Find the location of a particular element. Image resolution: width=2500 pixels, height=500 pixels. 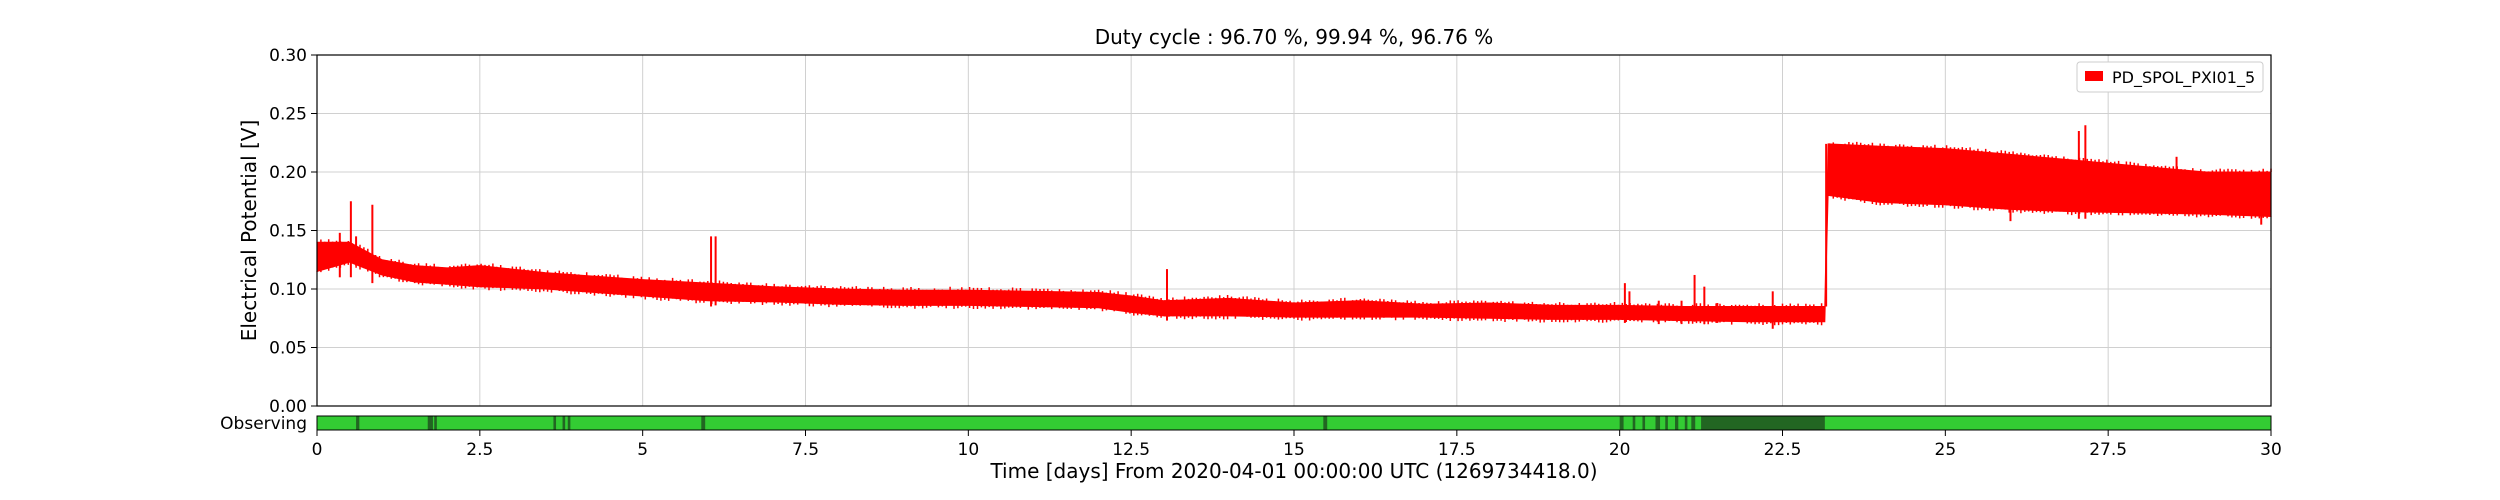

x-tick-label: 17.5 is located at coordinates (1457, 450).